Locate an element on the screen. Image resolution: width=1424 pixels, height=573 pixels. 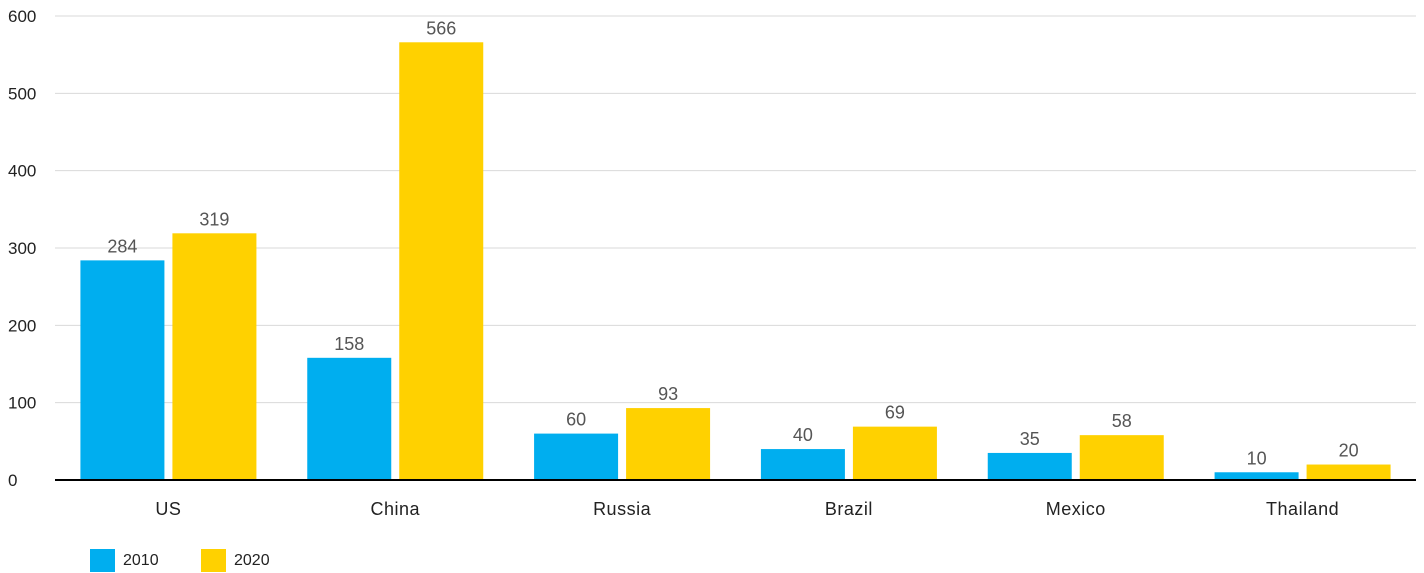
data-label: 10 is located at coordinates (1257, 458).